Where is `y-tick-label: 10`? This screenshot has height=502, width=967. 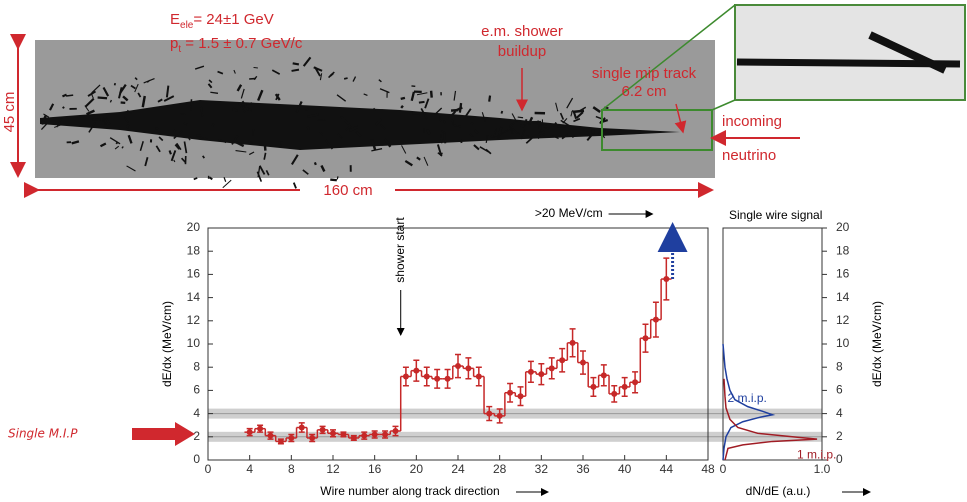
y-tick-label: 10 is located at coordinates (843, 343).